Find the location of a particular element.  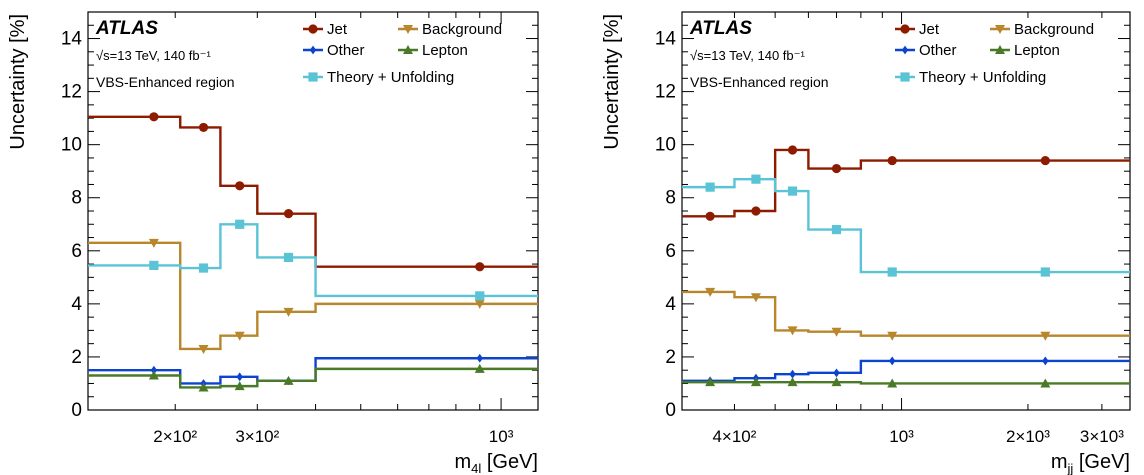

x-tick-label: 3×10³ is located at coordinates (1102, 436).